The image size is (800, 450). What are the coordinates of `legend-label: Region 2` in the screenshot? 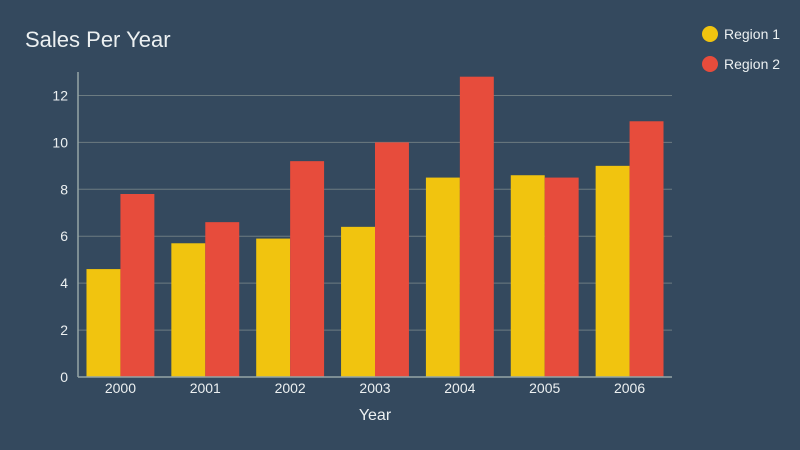 It's located at (752, 64).